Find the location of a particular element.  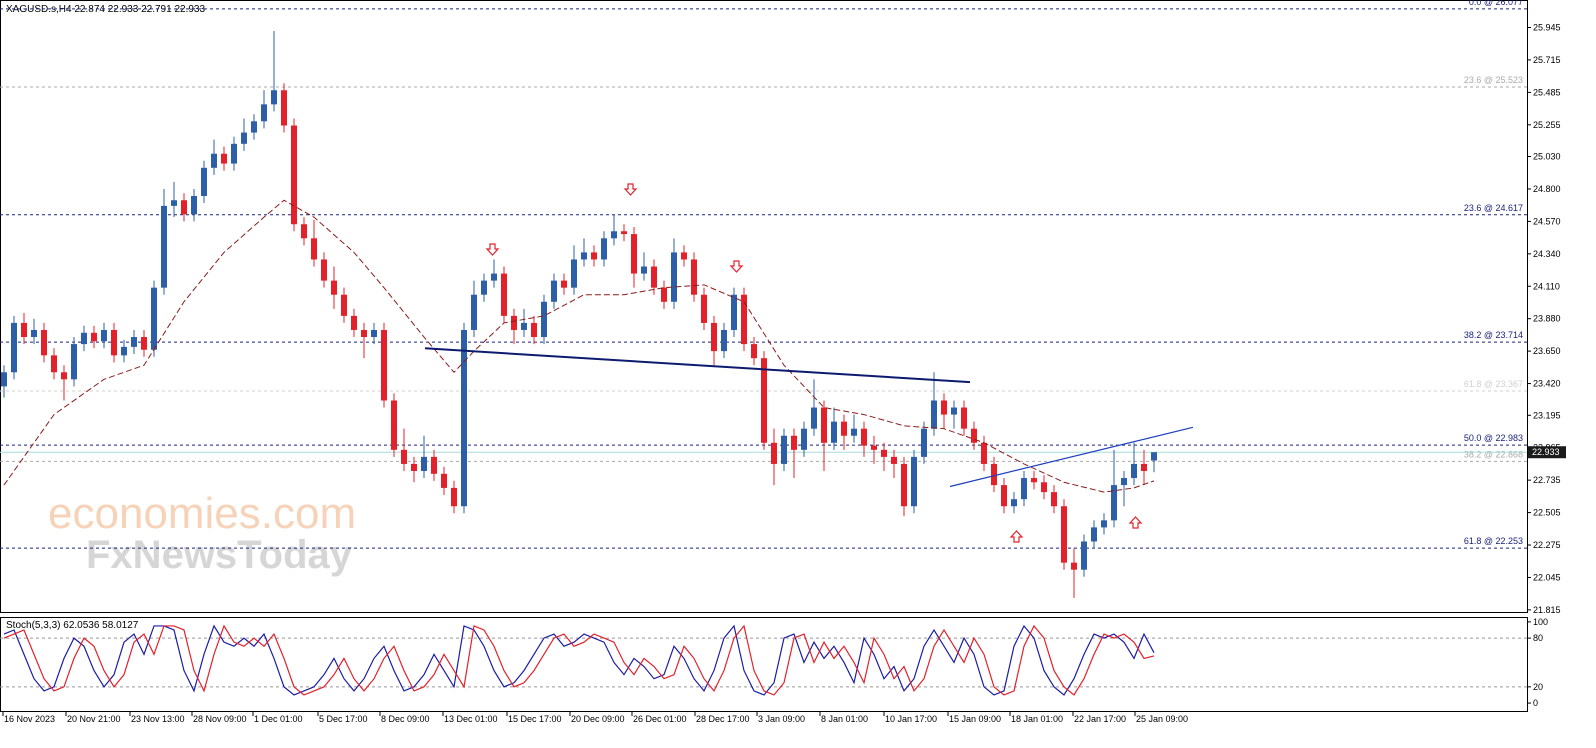

last-price-label: 22.933 is located at coordinates (1546, 452).